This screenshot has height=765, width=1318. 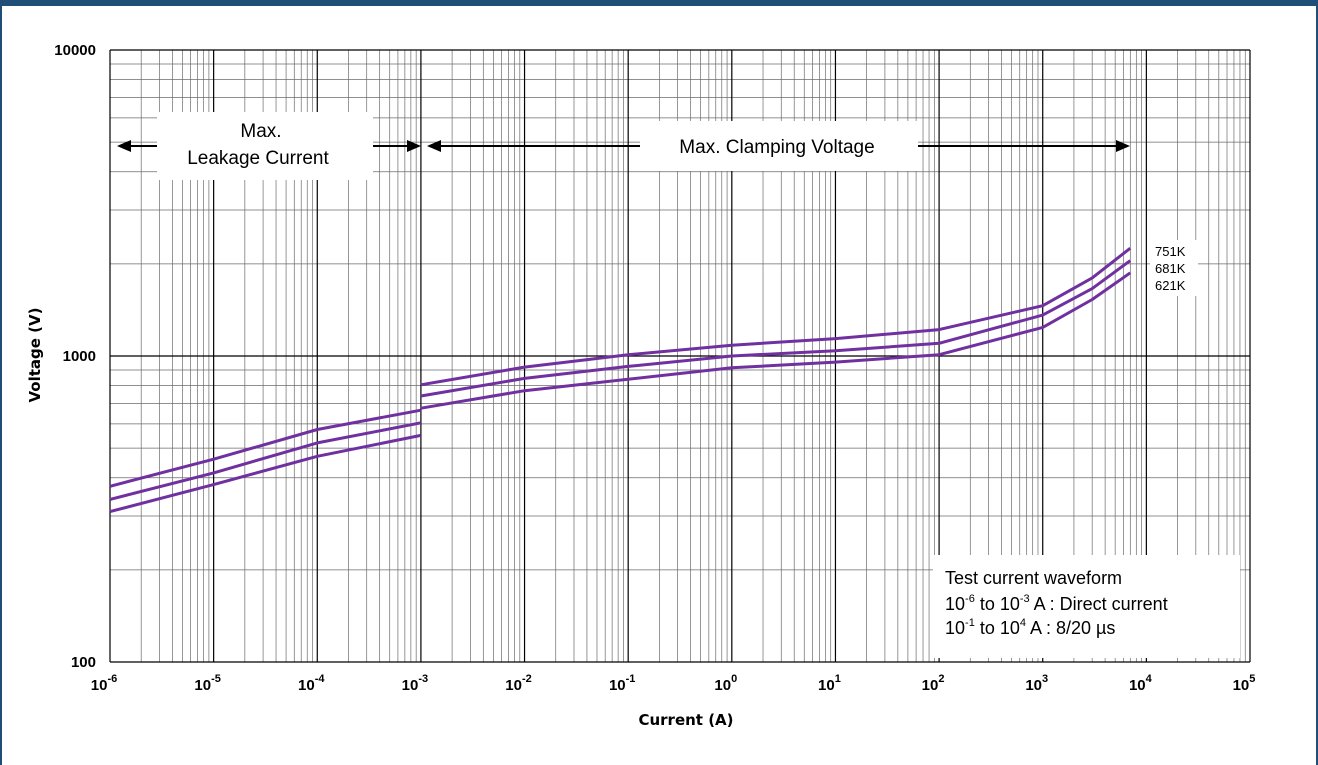 I want to click on clamping-annotation-box, so click(x=779, y=146).